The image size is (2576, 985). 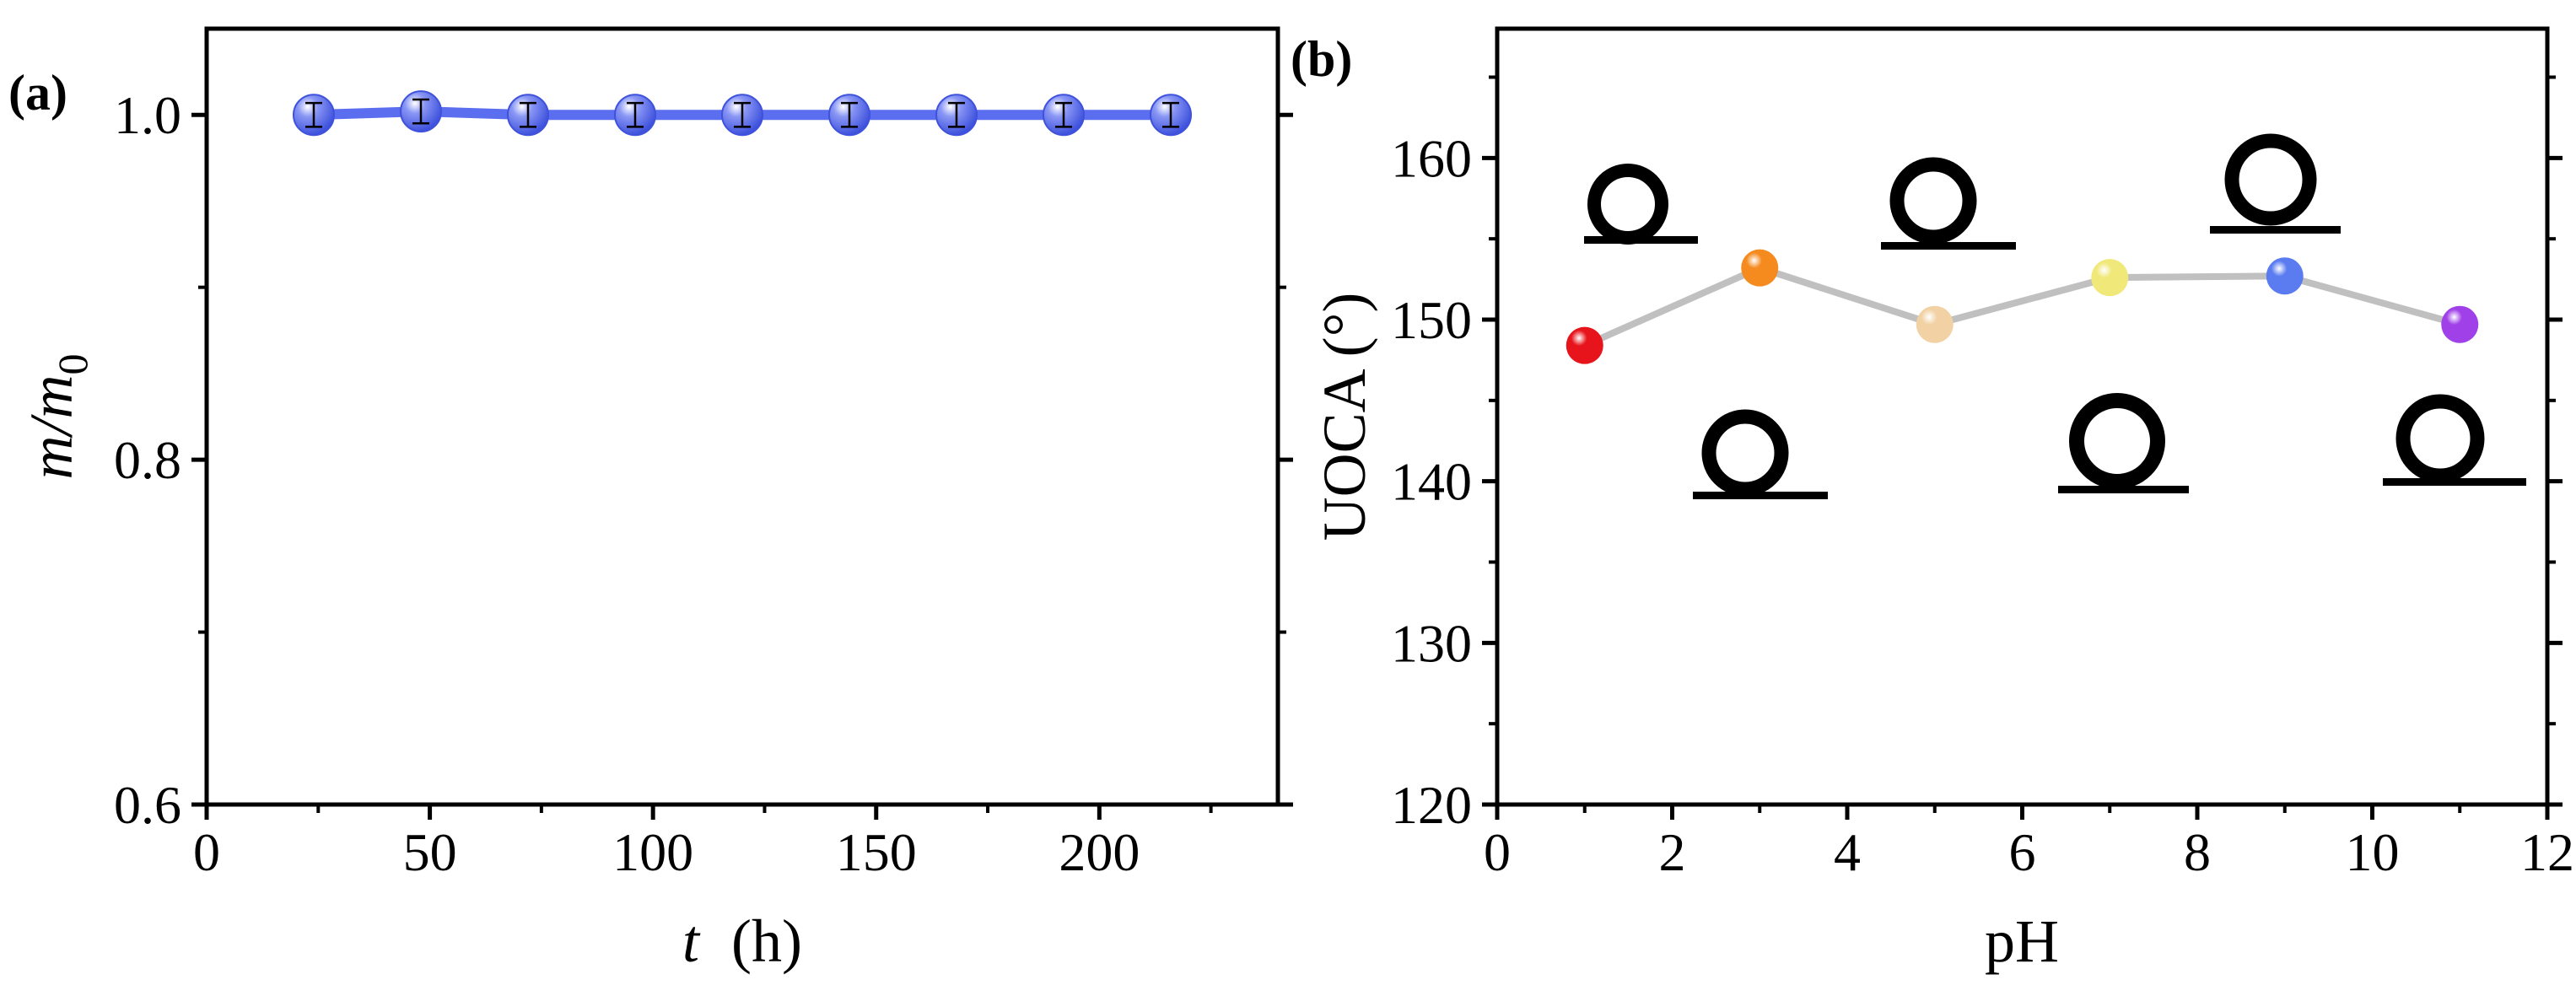 I want to click on panel-a-y-axis-title: m/m0, so click(x=57, y=416).